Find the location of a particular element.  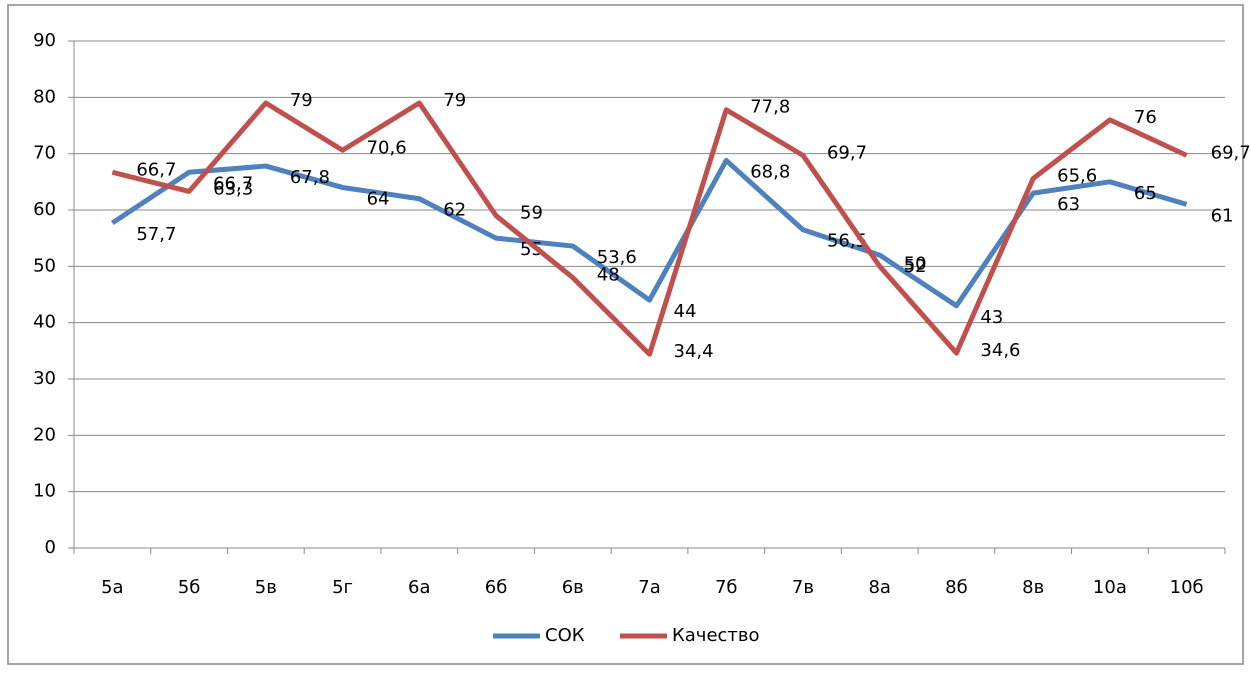

data-label: 63,3 is located at coordinates (233, 188).